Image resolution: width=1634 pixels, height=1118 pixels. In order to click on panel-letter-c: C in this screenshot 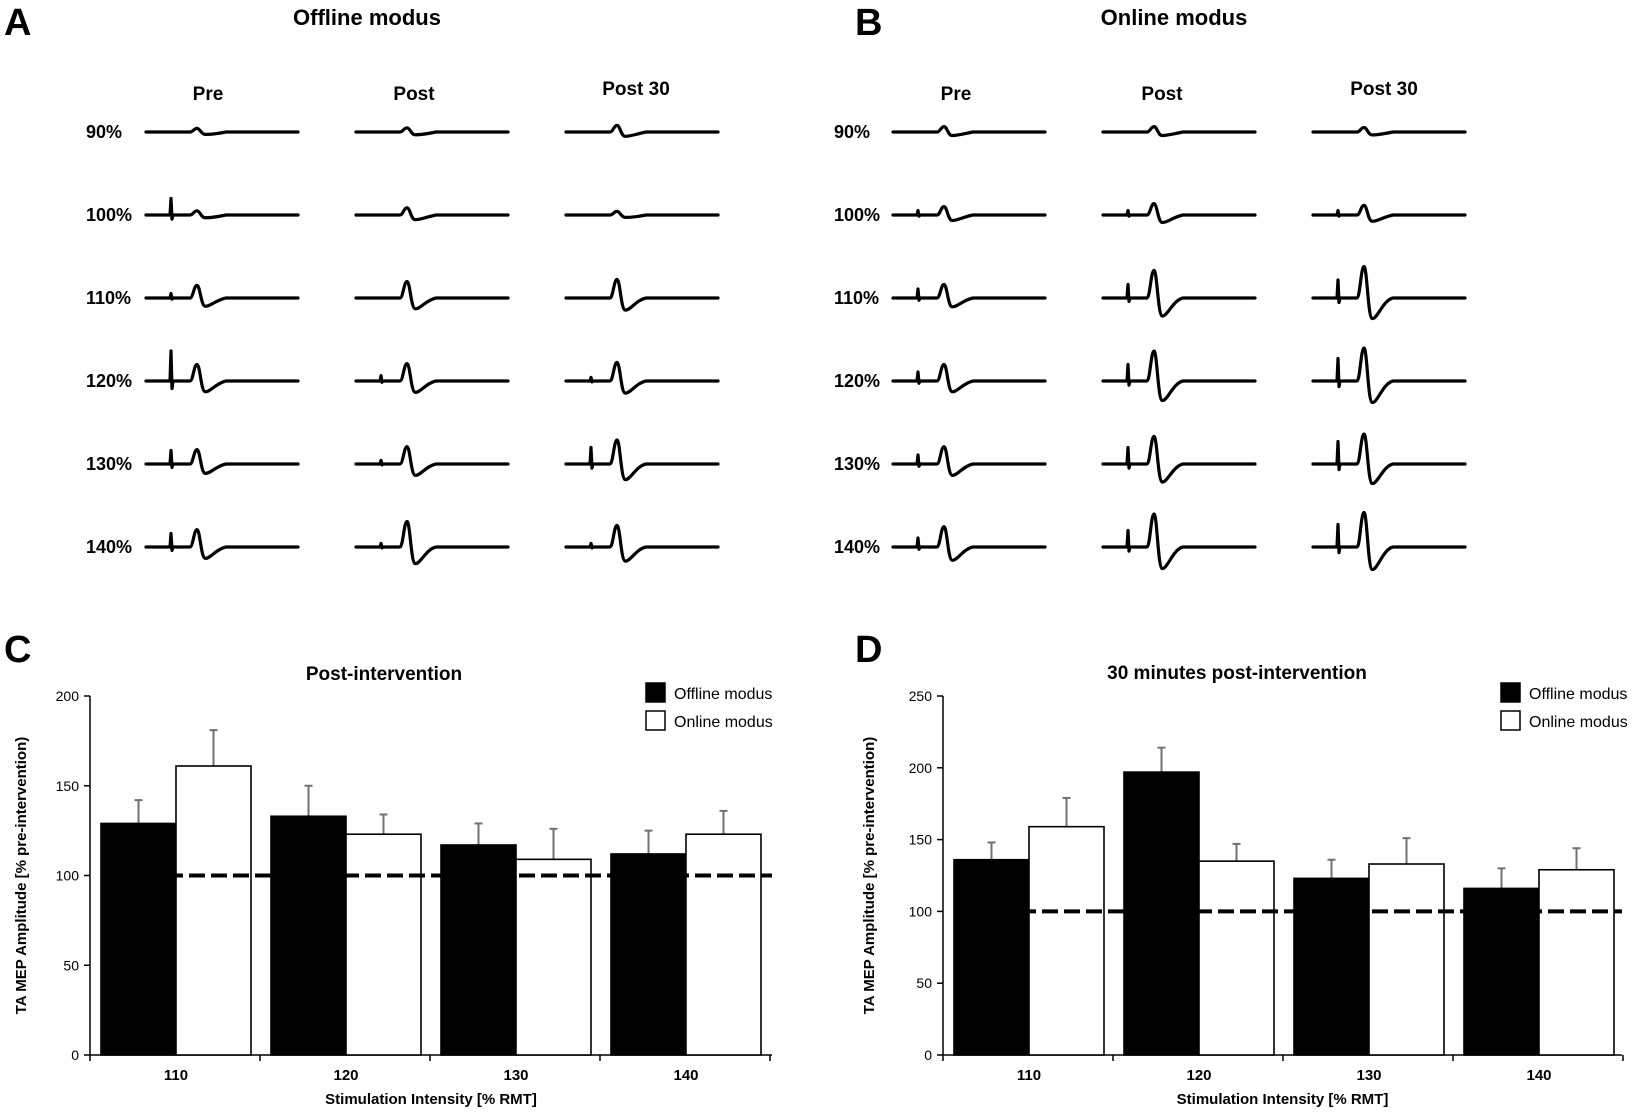, I will do `click(17, 650)`.